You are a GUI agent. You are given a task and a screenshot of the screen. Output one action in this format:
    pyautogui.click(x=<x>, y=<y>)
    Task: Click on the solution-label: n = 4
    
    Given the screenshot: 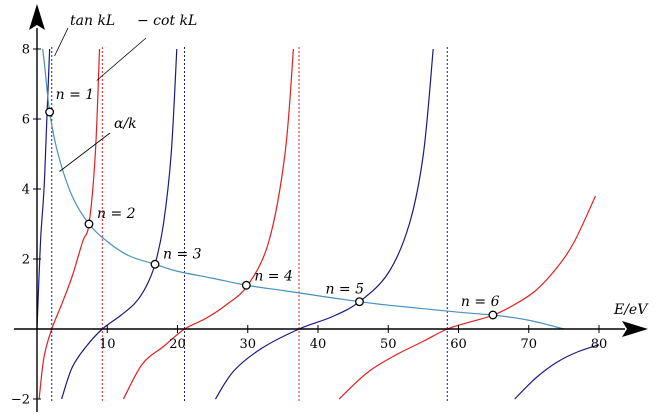 What is the action you would take?
    pyautogui.click(x=273, y=276)
    